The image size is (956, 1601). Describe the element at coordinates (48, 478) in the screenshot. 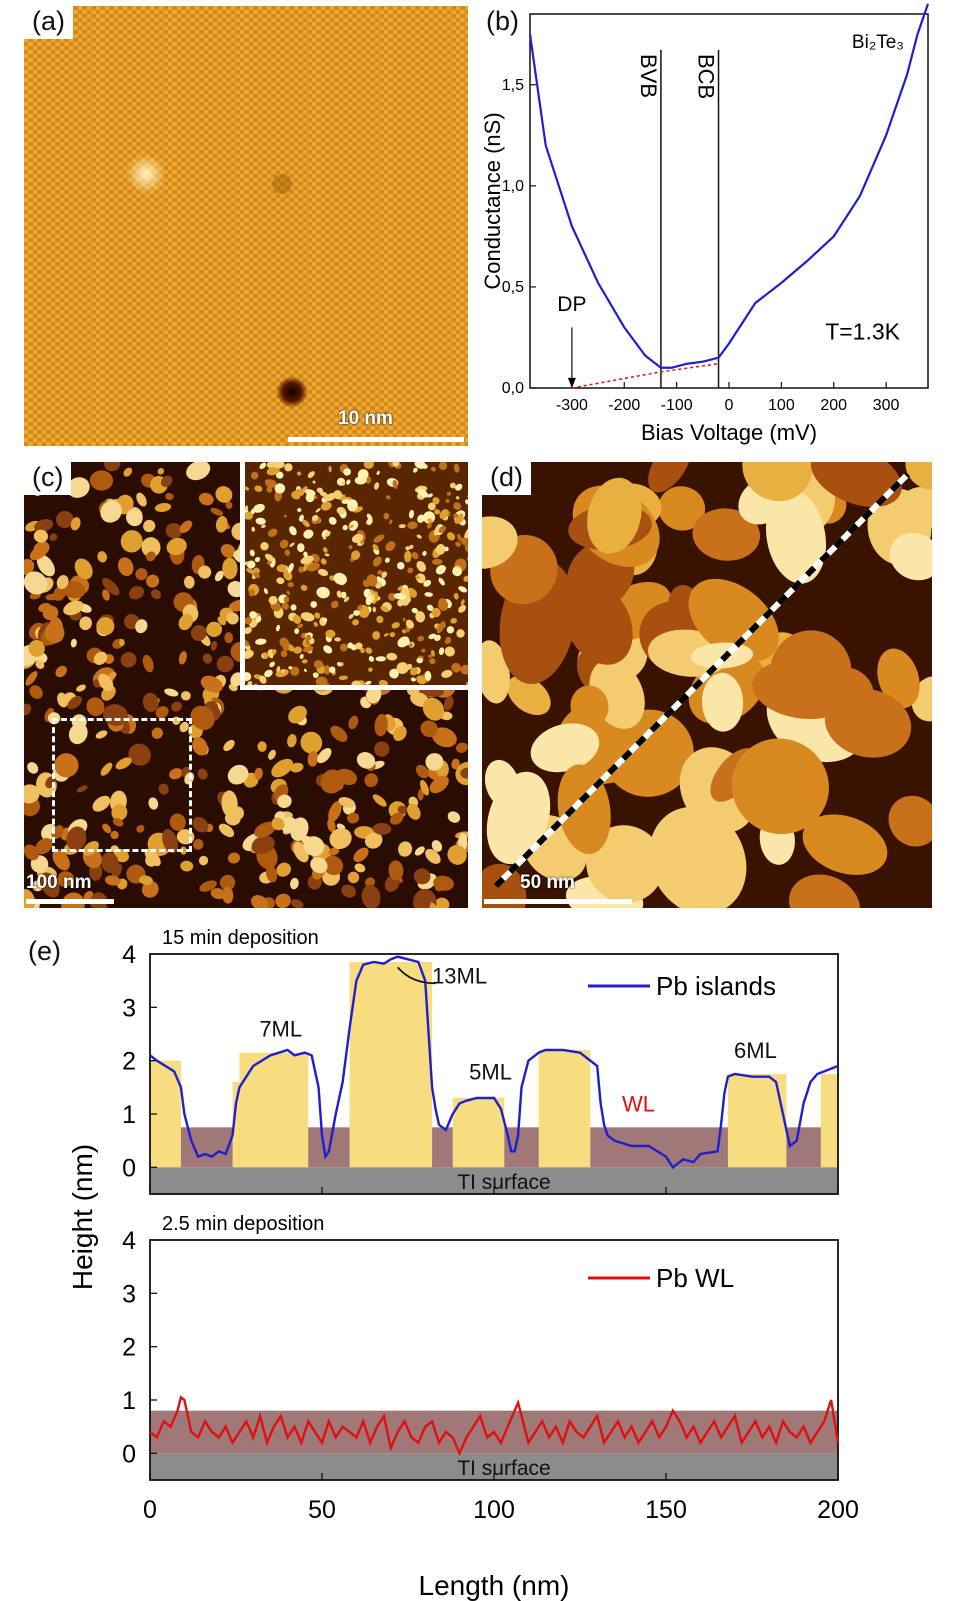

I see `panel-c-label: (c)` at that location.